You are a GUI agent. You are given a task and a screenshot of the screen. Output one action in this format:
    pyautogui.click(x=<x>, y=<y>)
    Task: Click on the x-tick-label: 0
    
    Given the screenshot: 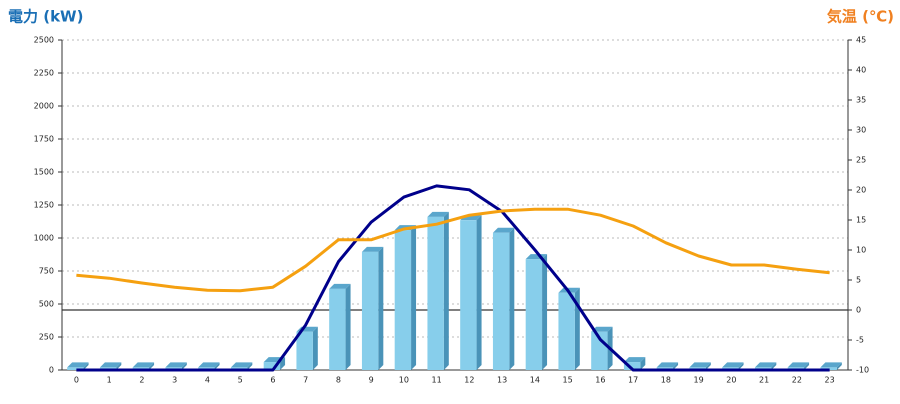 What is the action you would take?
    pyautogui.click(x=76, y=380)
    